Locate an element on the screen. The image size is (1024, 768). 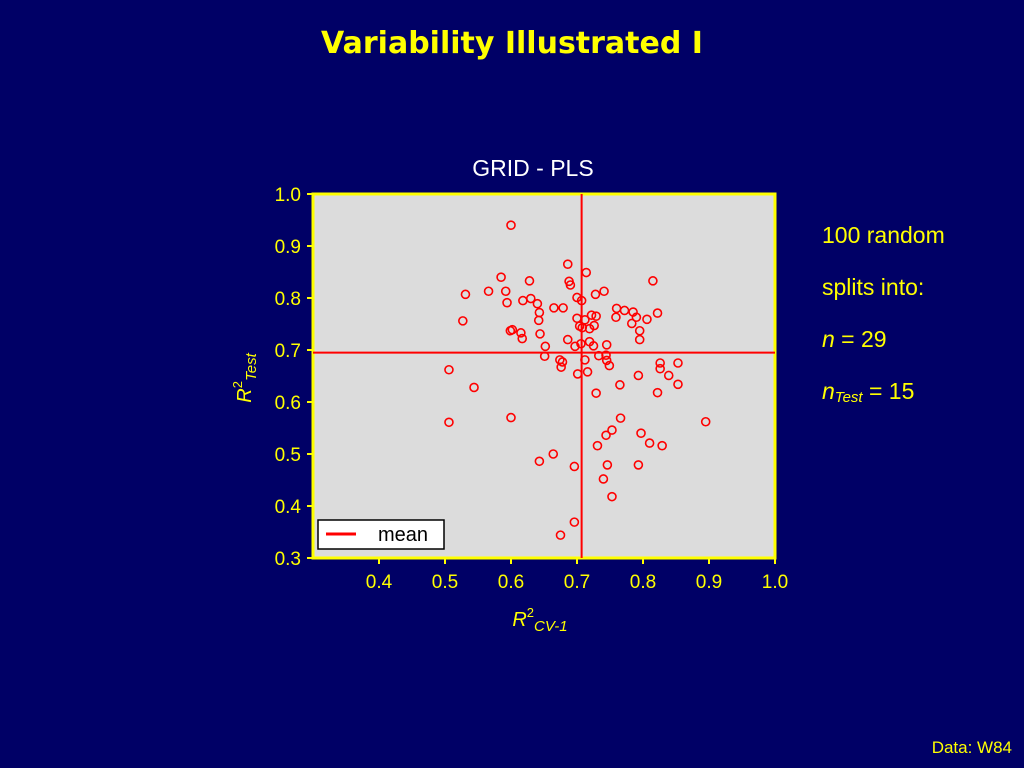
y-tick-label: 0.7 is located at coordinates (288, 351).